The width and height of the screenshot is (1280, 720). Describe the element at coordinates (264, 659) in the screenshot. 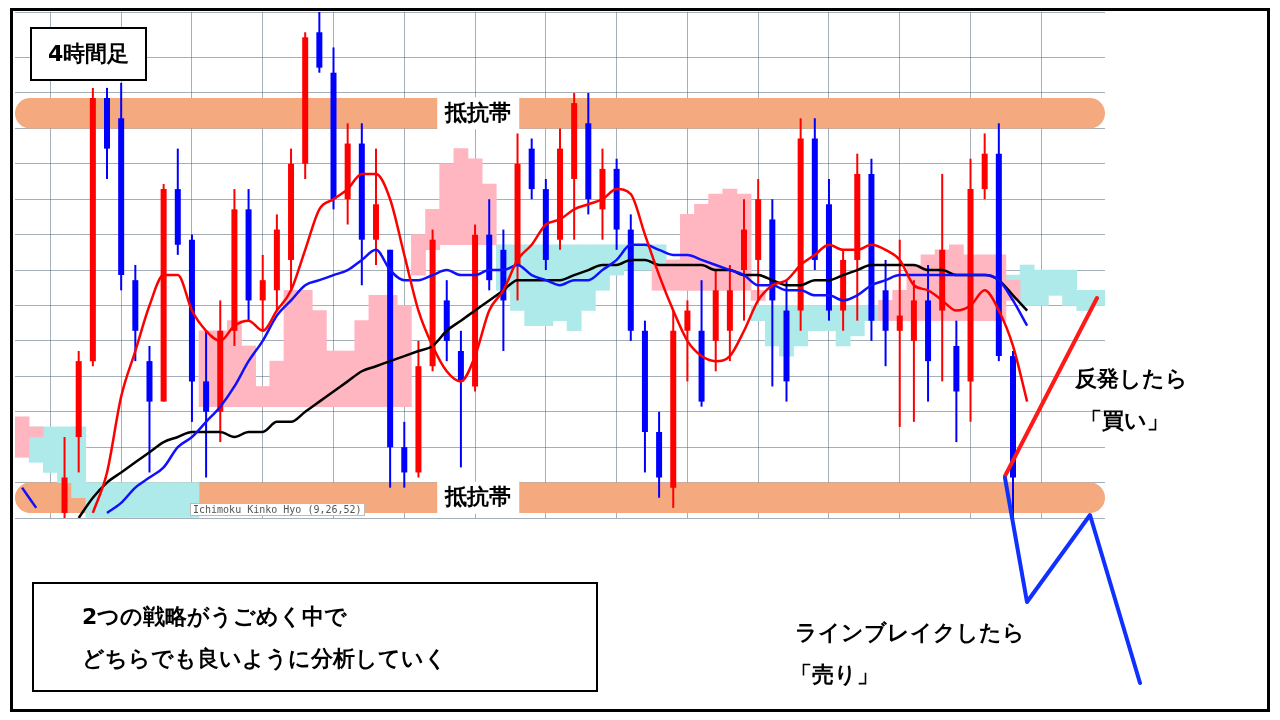

I see `text: どちらでも良いように分析していく` at that location.